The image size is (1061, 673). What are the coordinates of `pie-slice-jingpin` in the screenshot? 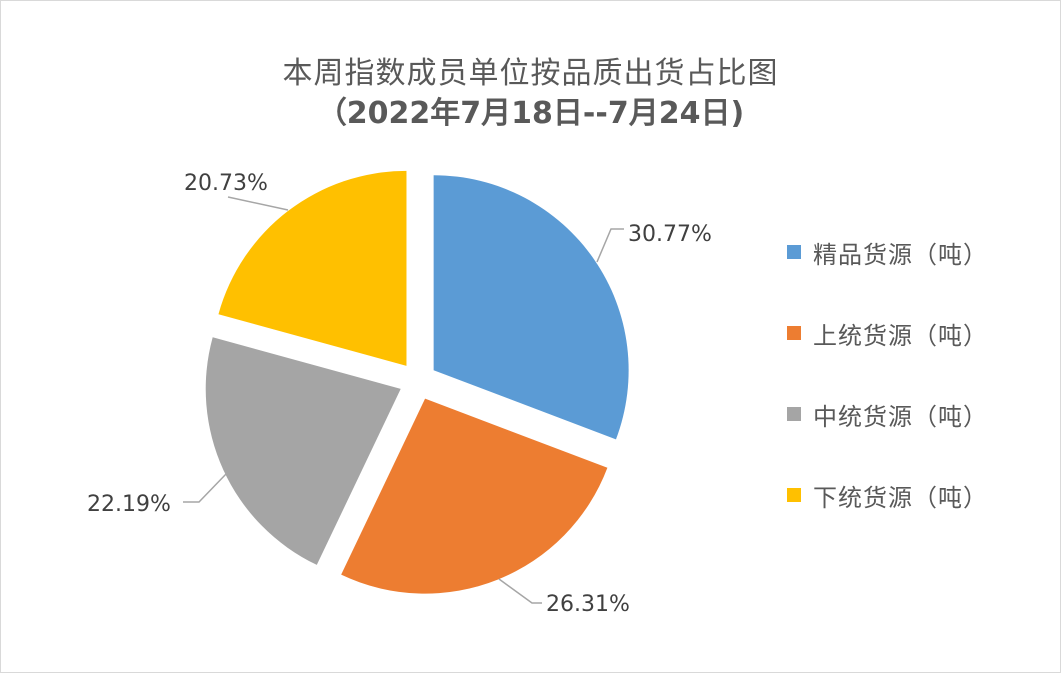 It's located at (531, 307).